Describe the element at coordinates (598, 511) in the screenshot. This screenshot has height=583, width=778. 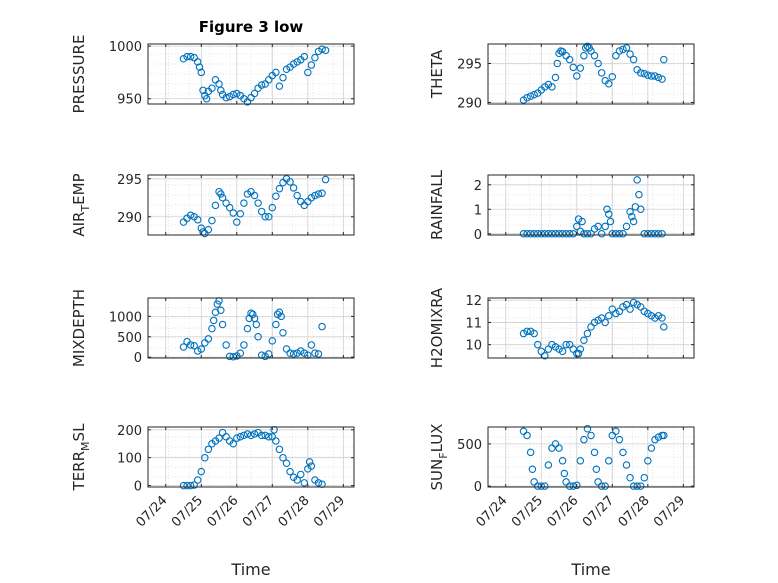
I see `x-tick-label: 07/27` at that location.